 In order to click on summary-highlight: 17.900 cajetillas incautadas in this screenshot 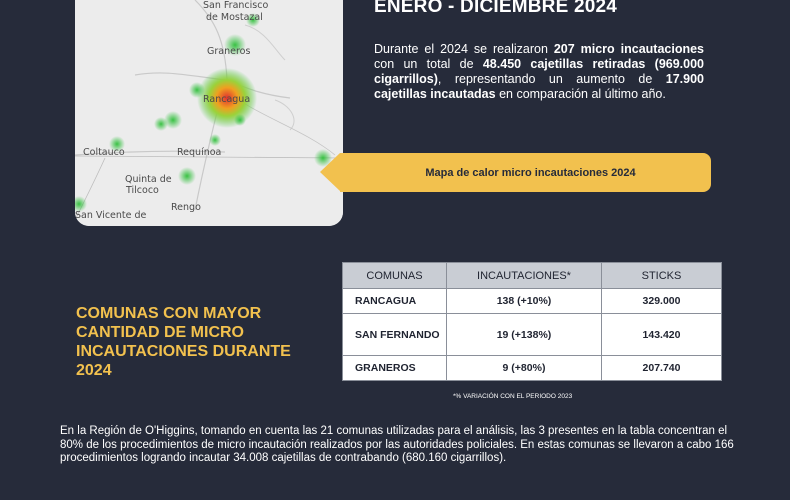, I will do `click(539, 86)`.